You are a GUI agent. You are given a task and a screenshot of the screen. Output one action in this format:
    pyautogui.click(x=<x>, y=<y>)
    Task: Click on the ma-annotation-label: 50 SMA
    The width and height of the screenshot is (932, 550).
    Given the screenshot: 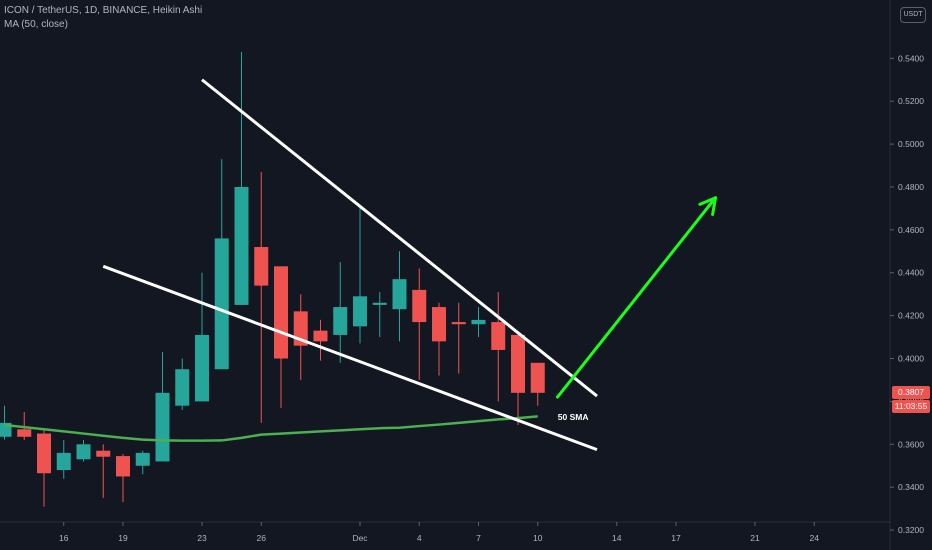 What is the action you would take?
    pyautogui.click(x=573, y=417)
    